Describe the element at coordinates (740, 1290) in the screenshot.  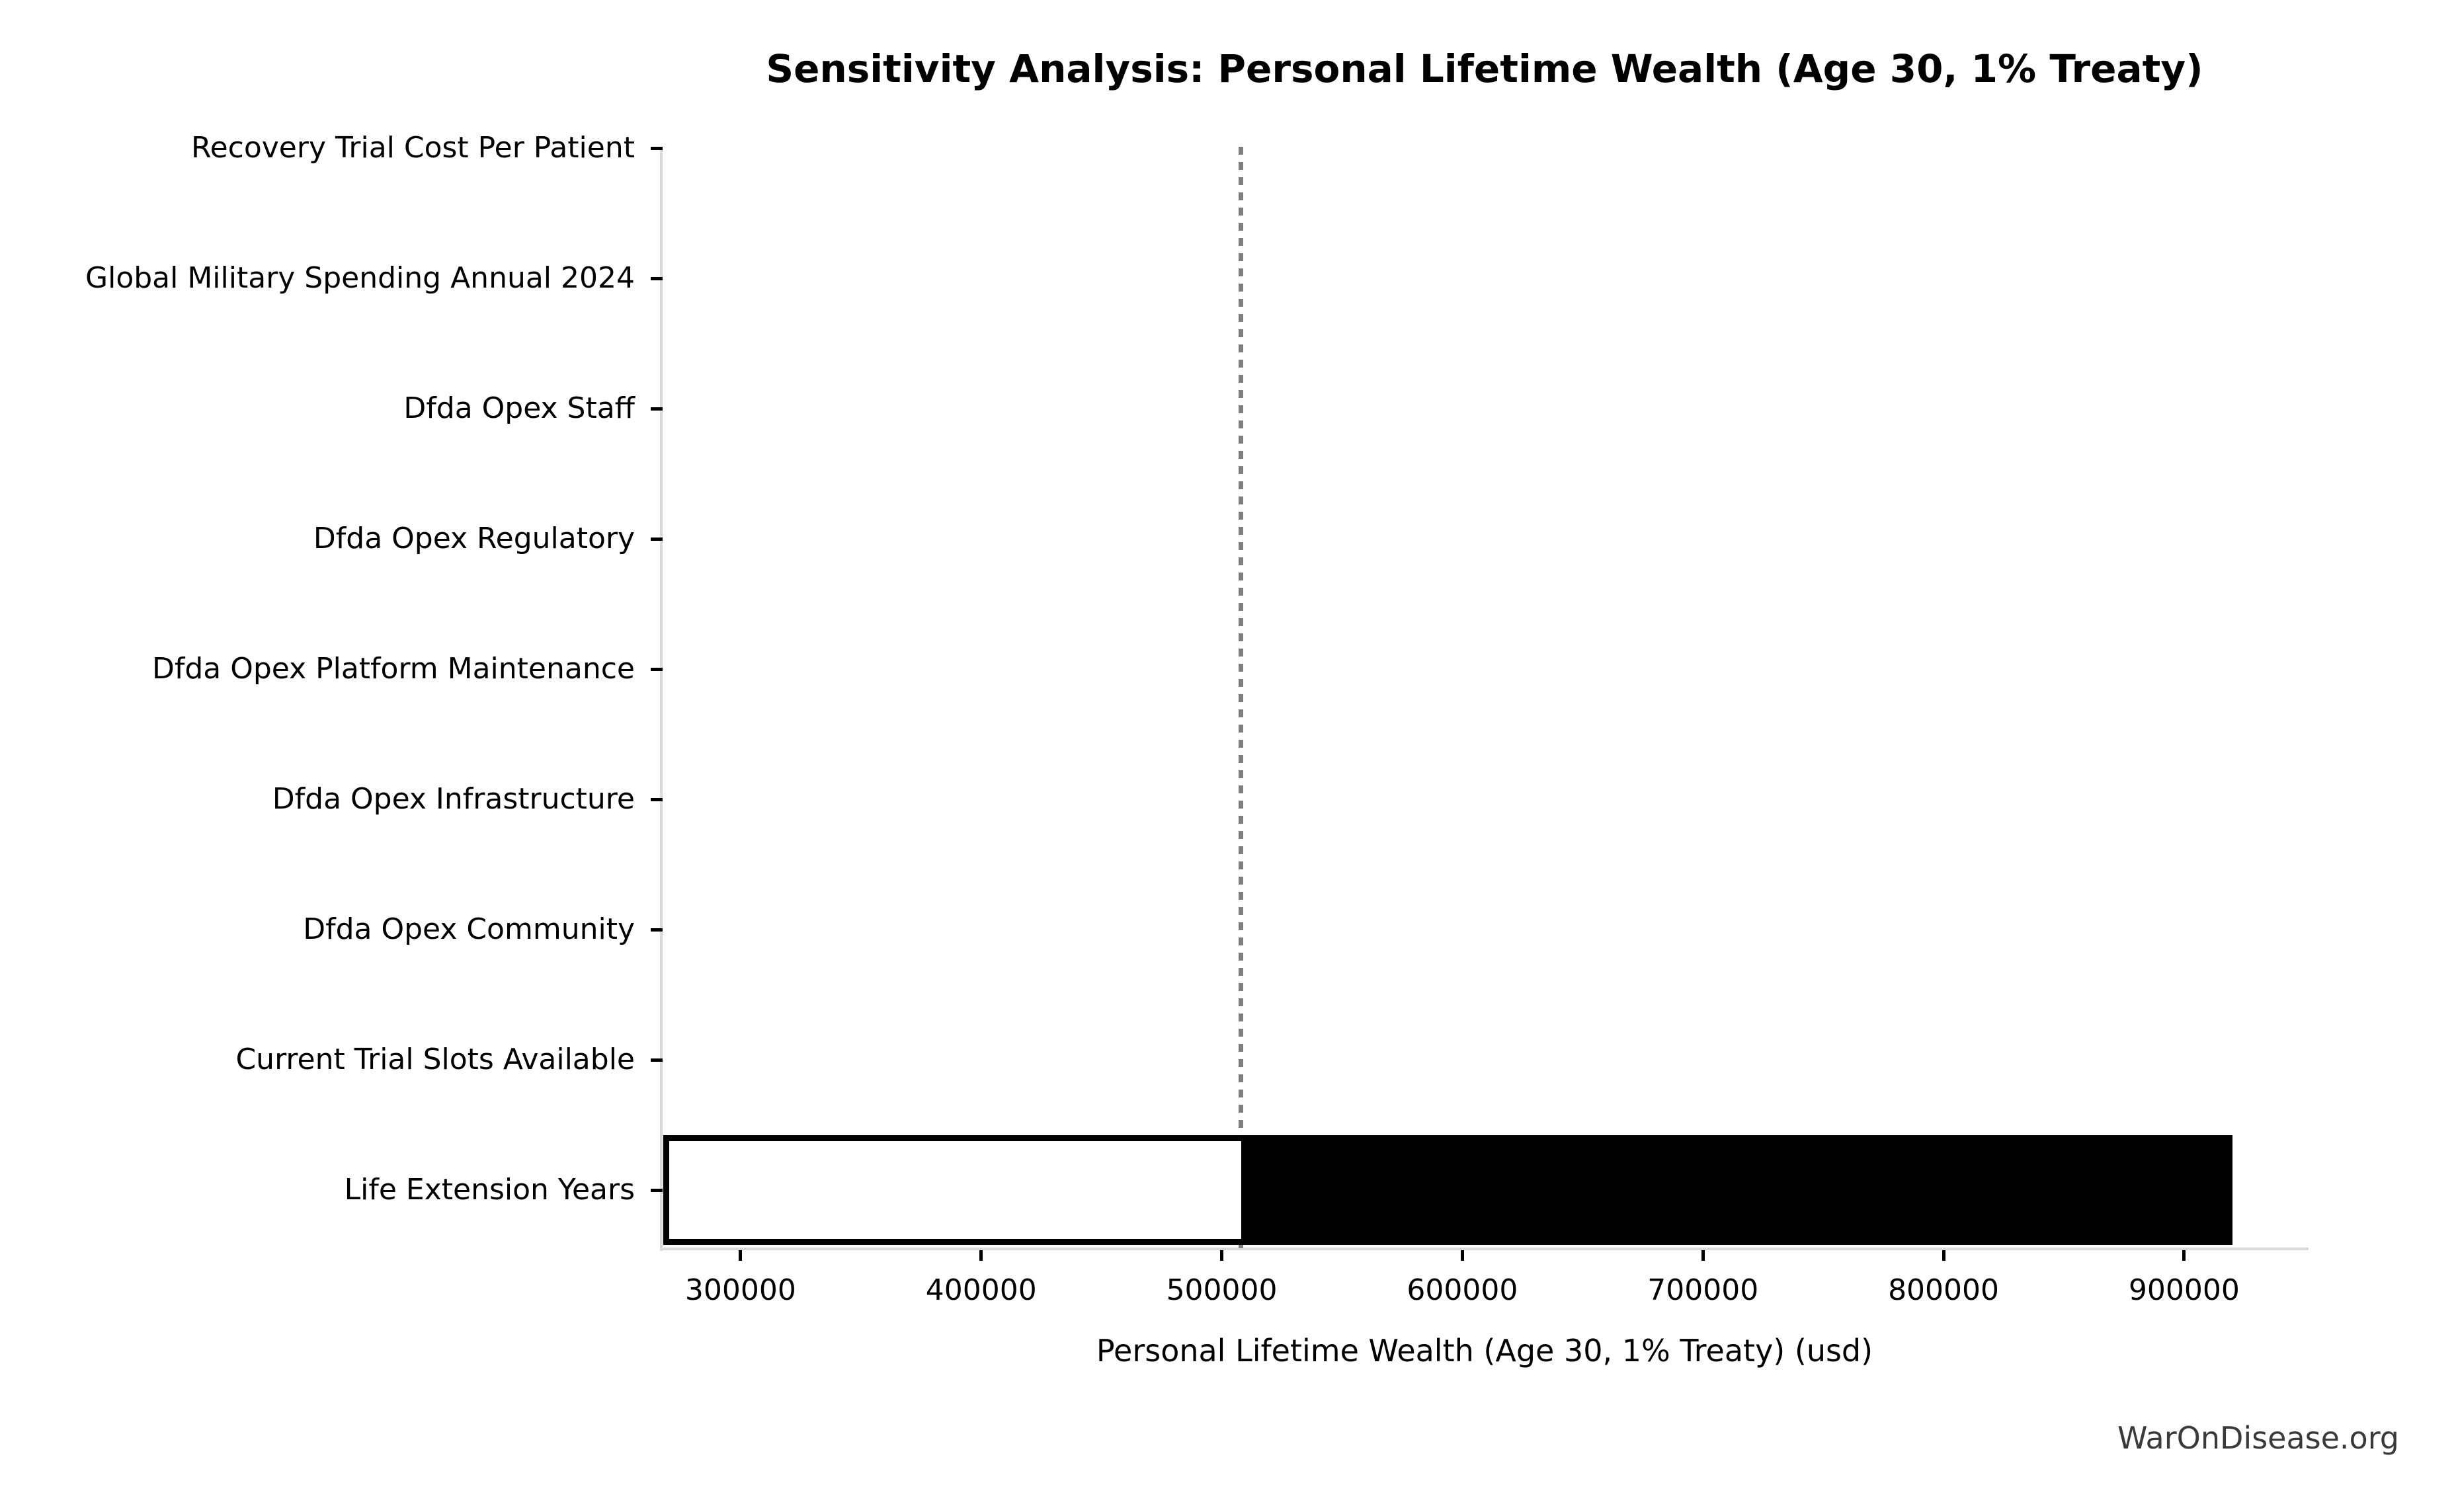
I see `x-tick-label: 300000` at that location.